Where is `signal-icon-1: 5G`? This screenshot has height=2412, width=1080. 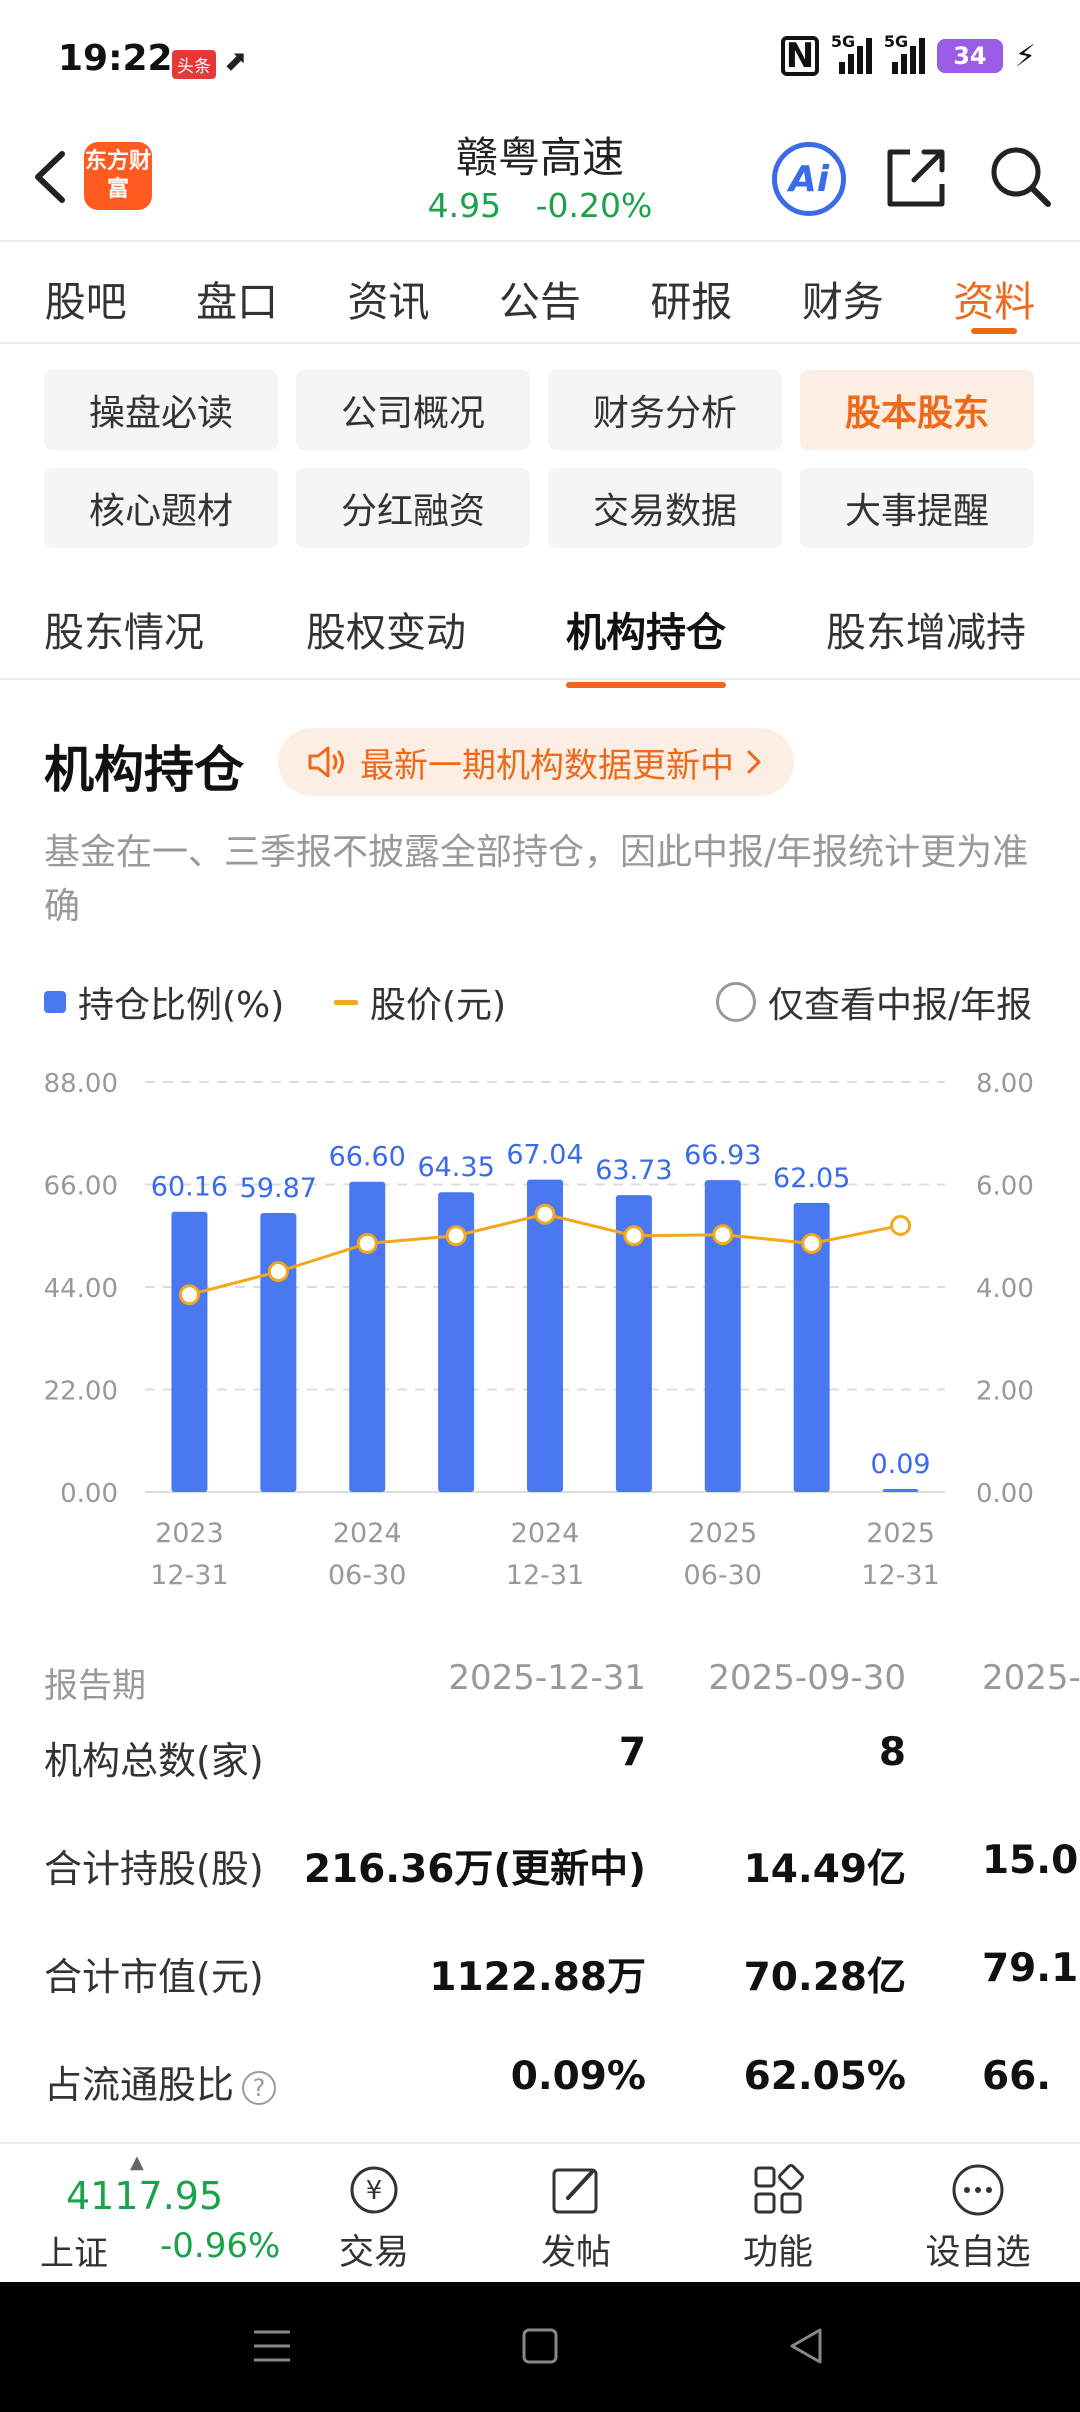 signal-icon-1: 5G is located at coordinates (851, 53).